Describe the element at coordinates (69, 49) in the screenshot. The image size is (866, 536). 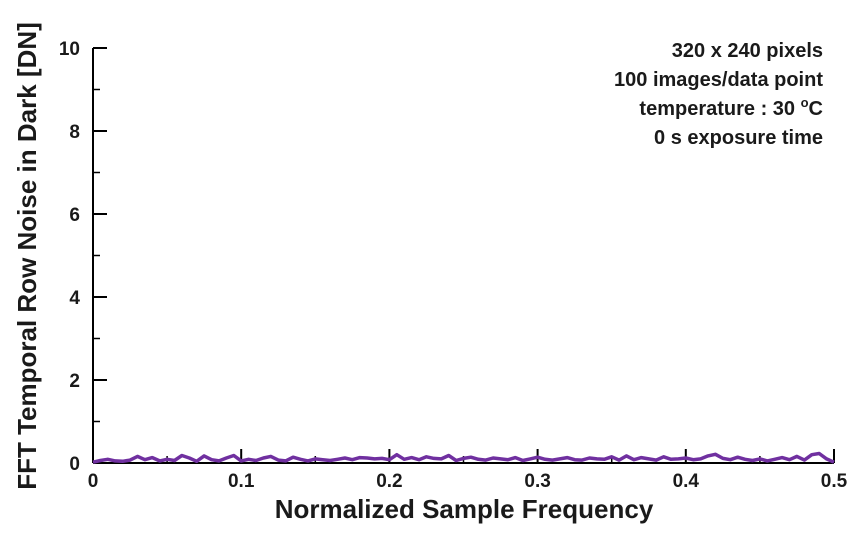
I see `y-tick-label: 10` at that location.